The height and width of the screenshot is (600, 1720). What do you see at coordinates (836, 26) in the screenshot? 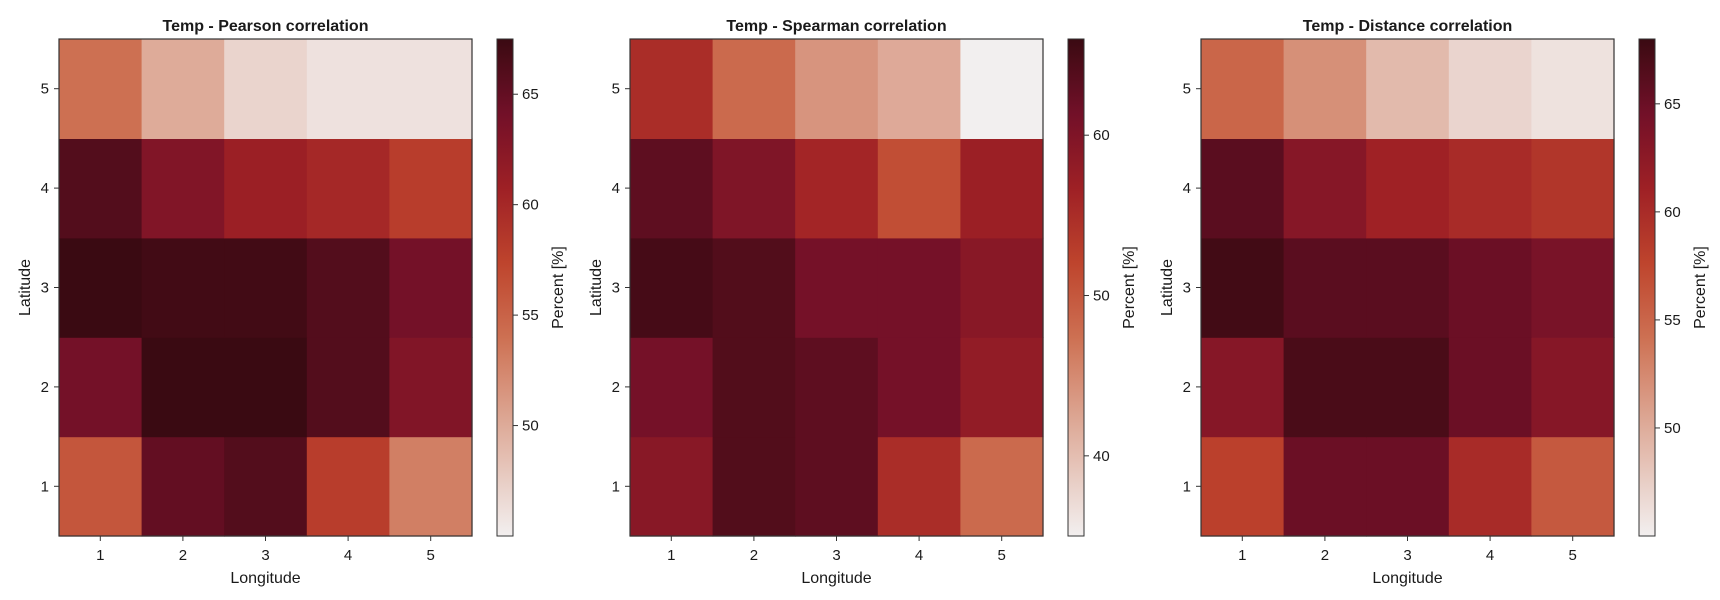
I see `chart-title: Temp - Spearman correlation` at bounding box center [836, 26].